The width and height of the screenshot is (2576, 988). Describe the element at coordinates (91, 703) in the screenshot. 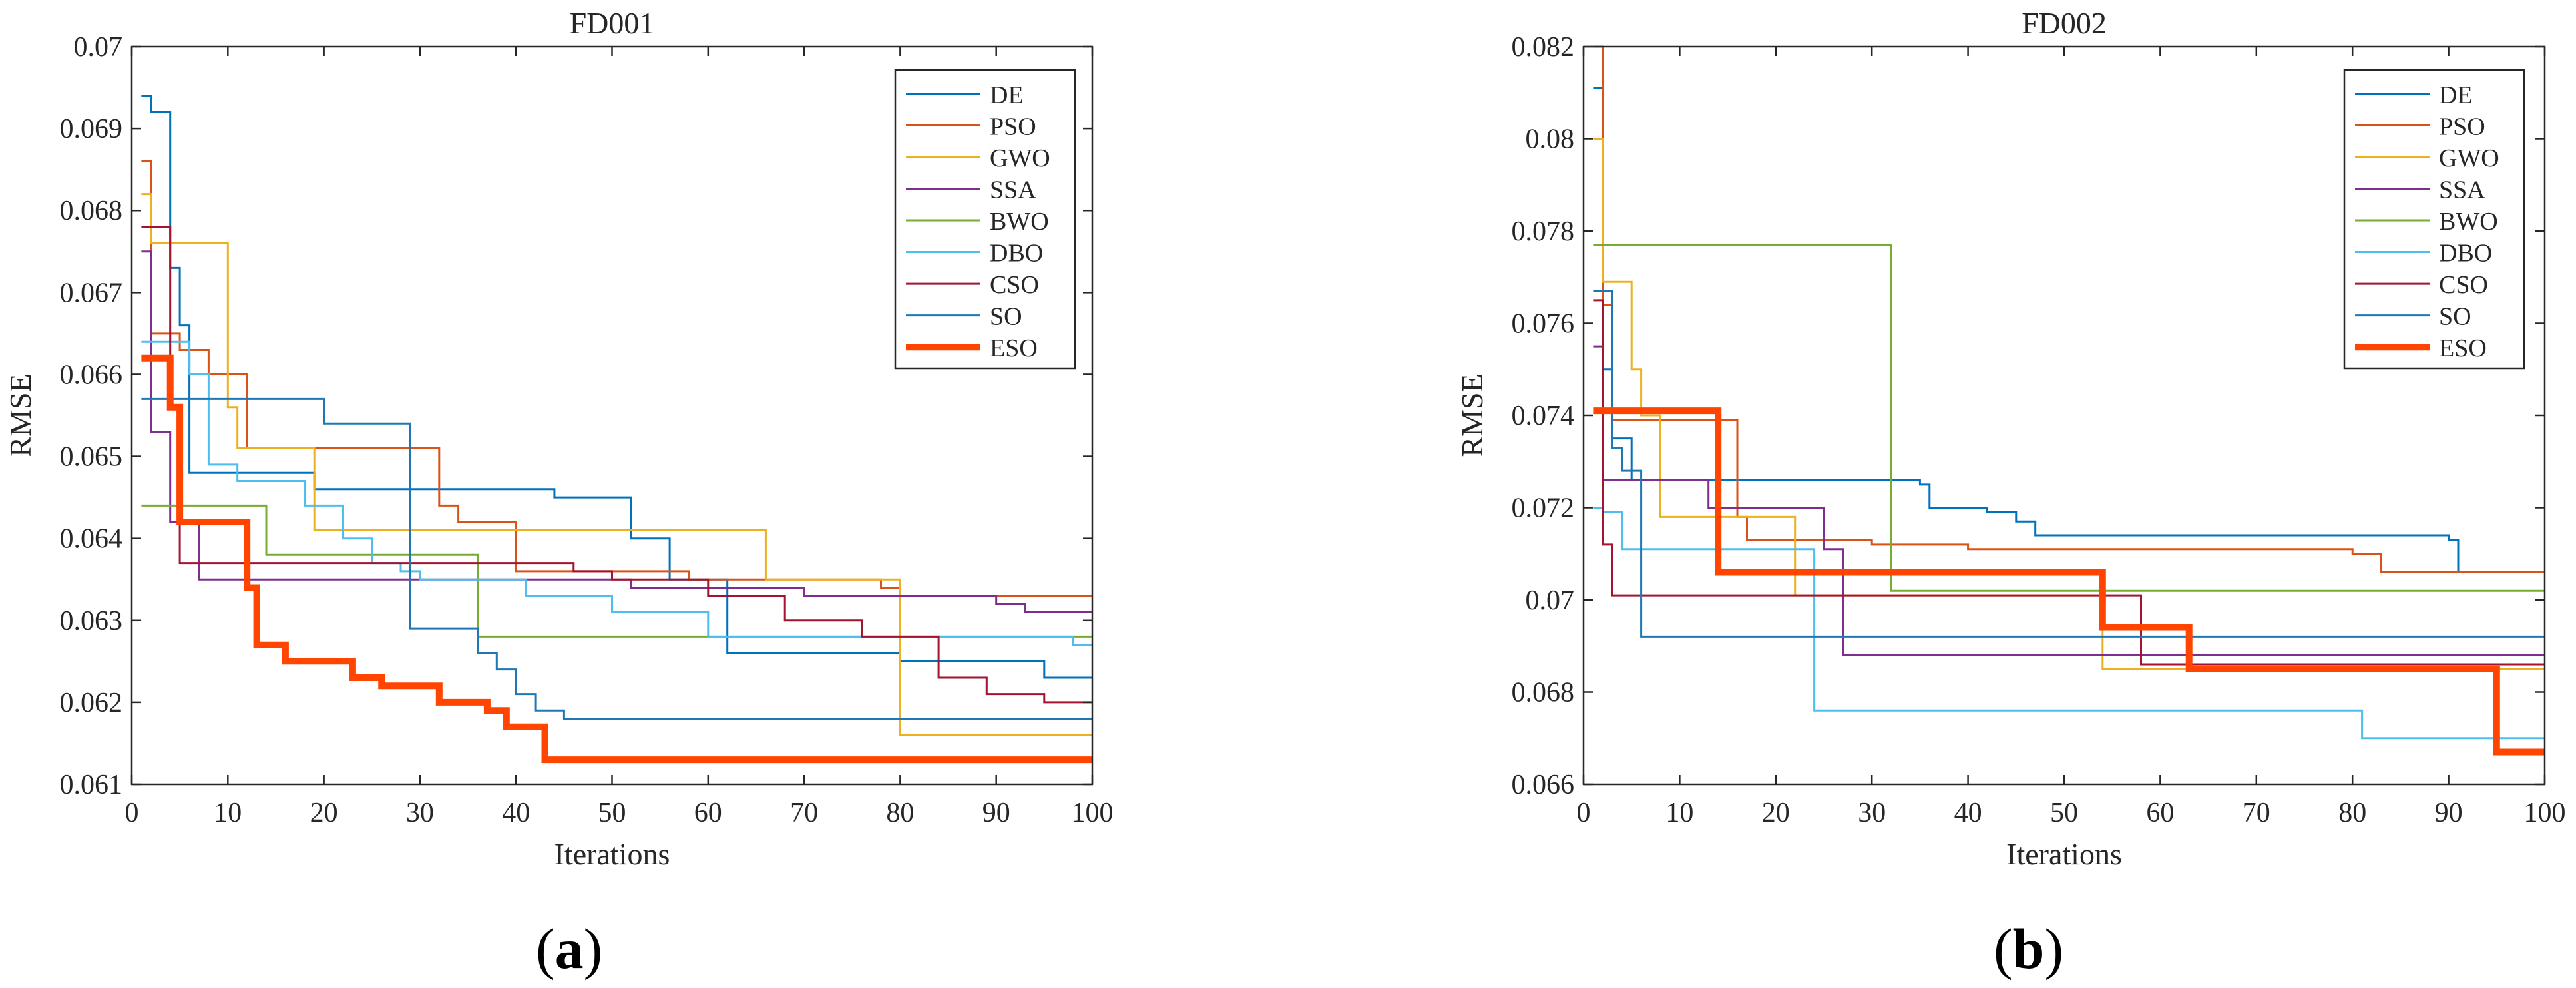

I see `y-tick-label: 0.062` at that location.